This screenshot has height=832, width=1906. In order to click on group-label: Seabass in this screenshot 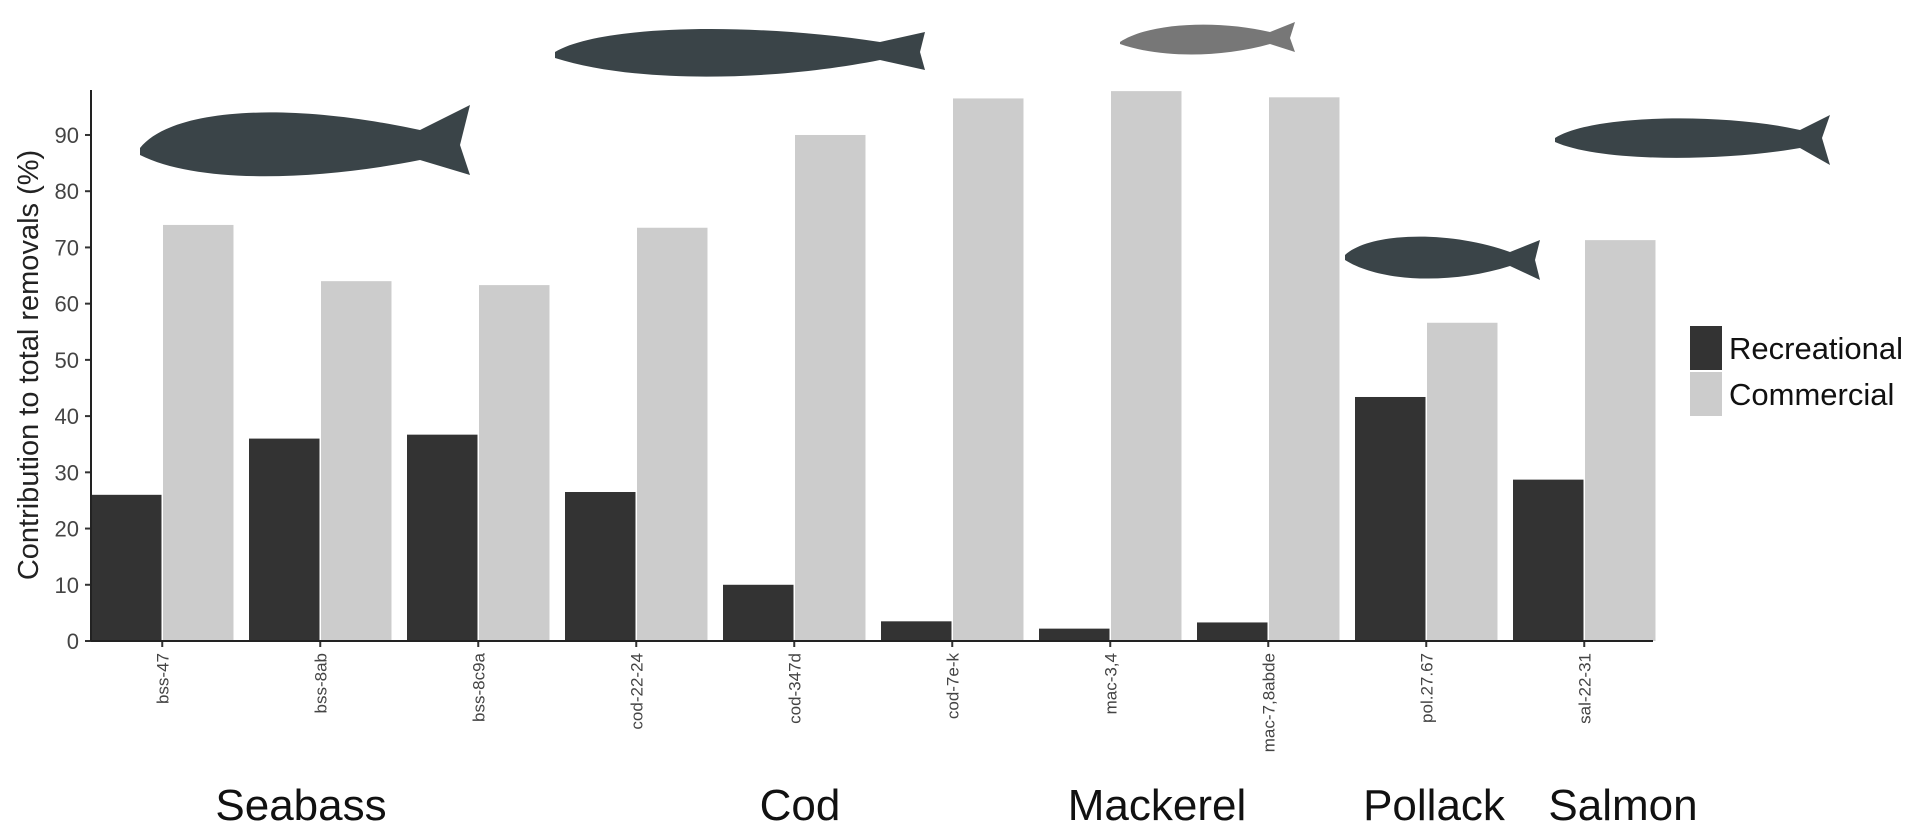, I will do `click(300, 804)`.